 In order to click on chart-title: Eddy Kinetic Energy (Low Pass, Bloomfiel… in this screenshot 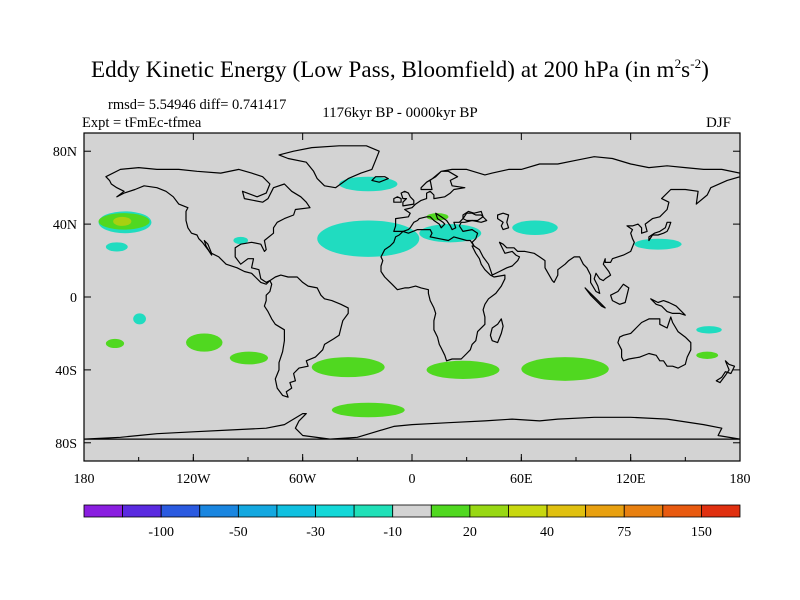, I will do `click(400, 69)`.